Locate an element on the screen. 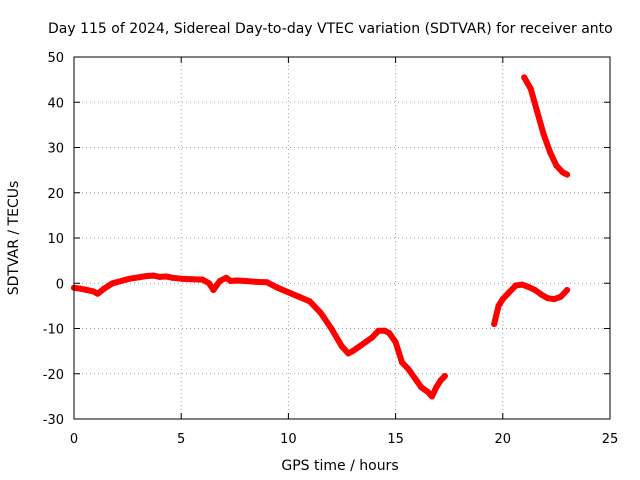 The width and height of the screenshot is (640, 480). y-tick-label: 10 is located at coordinates (55, 239).